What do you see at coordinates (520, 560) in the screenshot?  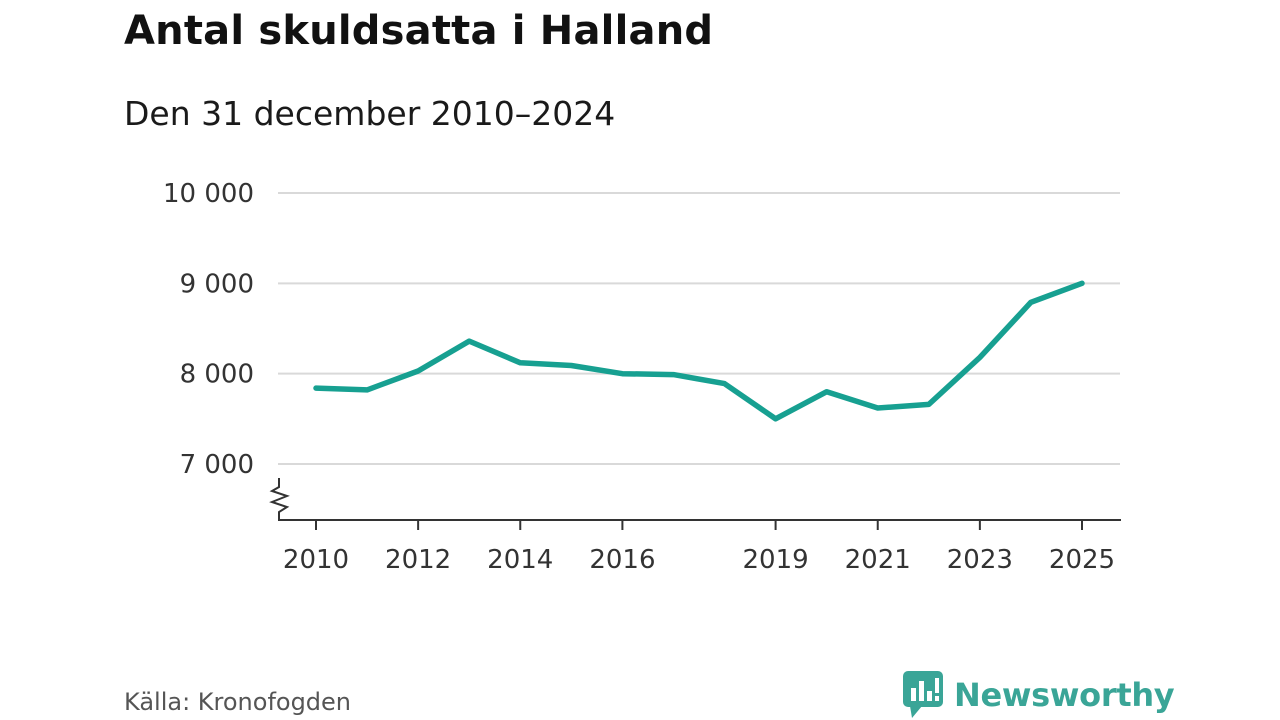 I see `x-tick-label: 2014` at bounding box center [520, 560].